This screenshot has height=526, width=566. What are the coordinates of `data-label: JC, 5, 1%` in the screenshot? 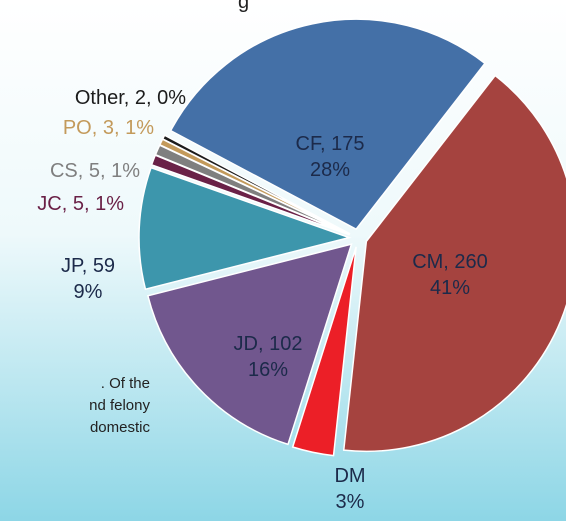 It's located at (80, 204).